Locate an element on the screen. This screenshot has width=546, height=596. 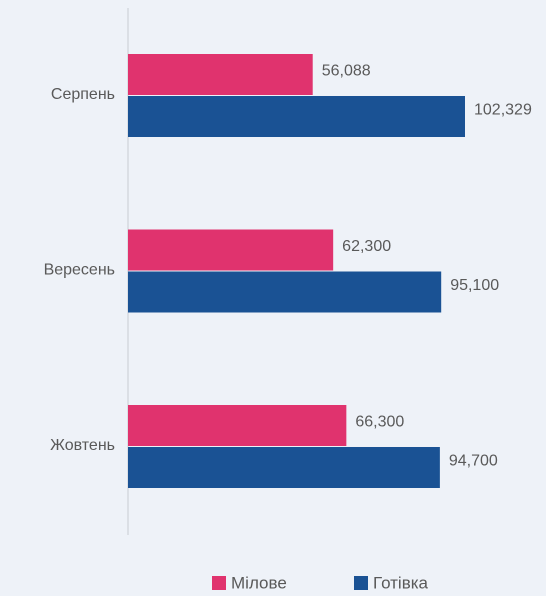
value-label: 102,329 is located at coordinates (503, 110).